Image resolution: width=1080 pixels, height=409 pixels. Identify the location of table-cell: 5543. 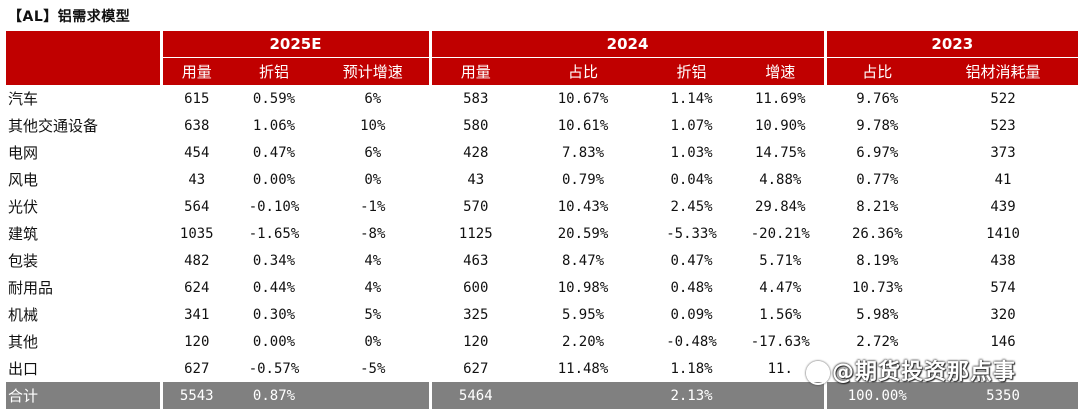
(195, 395).